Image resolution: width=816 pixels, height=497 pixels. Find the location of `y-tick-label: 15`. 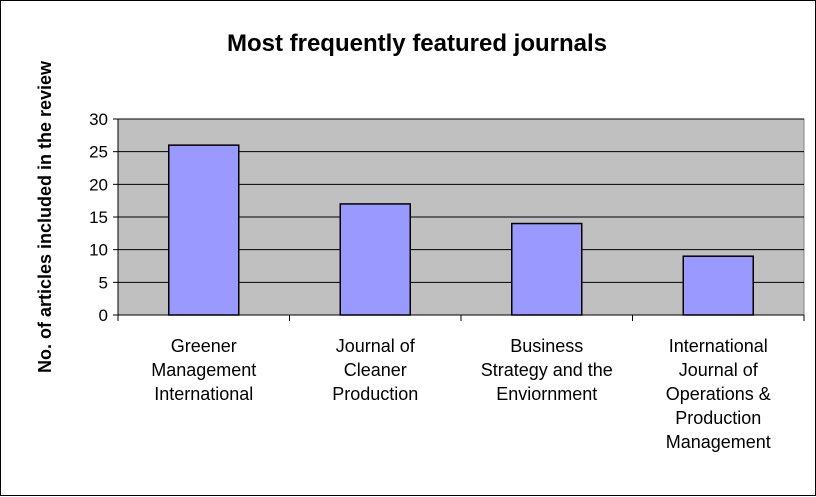

y-tick-label: 15 is located at coordinates (98, 217).